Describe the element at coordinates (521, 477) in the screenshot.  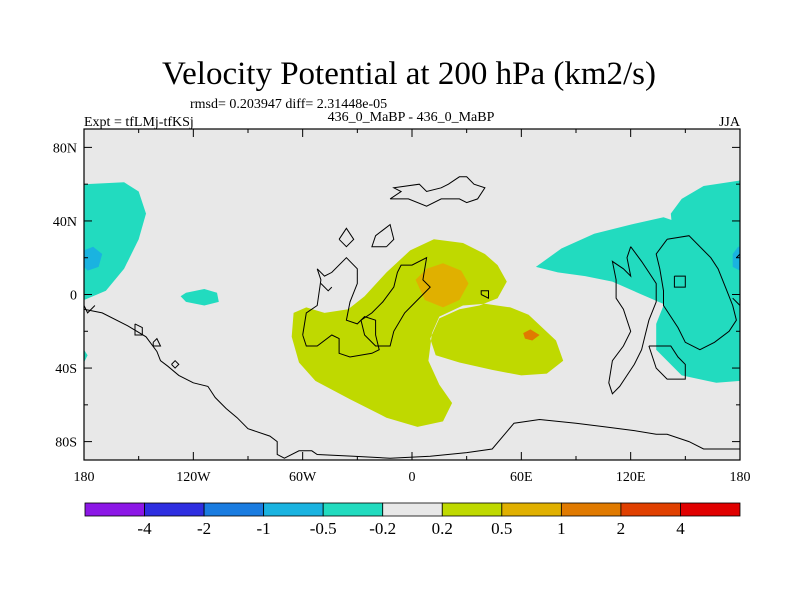
I see `x-tick-label: 60E` at that location.